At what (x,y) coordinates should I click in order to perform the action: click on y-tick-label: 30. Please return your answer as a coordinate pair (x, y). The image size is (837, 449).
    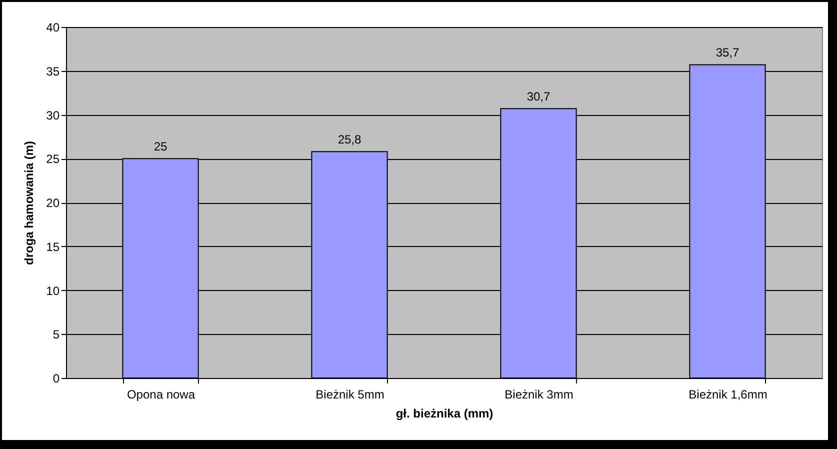
    Looking at the image, I should click on (53, 115).